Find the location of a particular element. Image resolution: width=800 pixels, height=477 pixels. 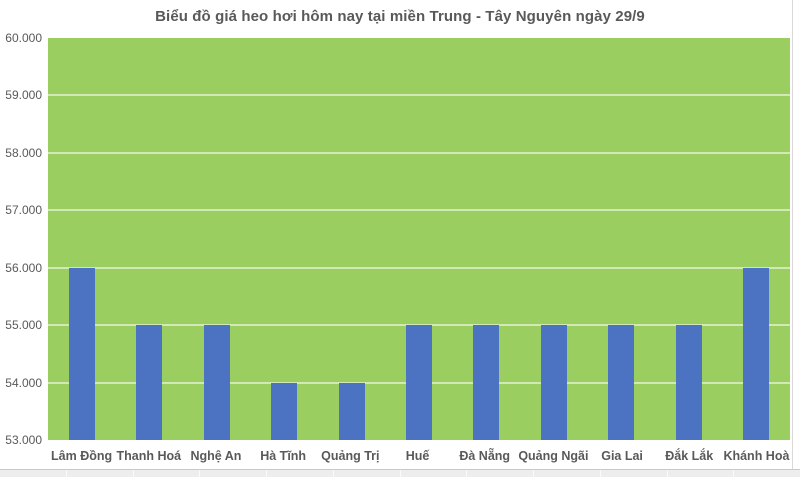

y-tick-label: 60.000 is located at coordinates (23, 38).